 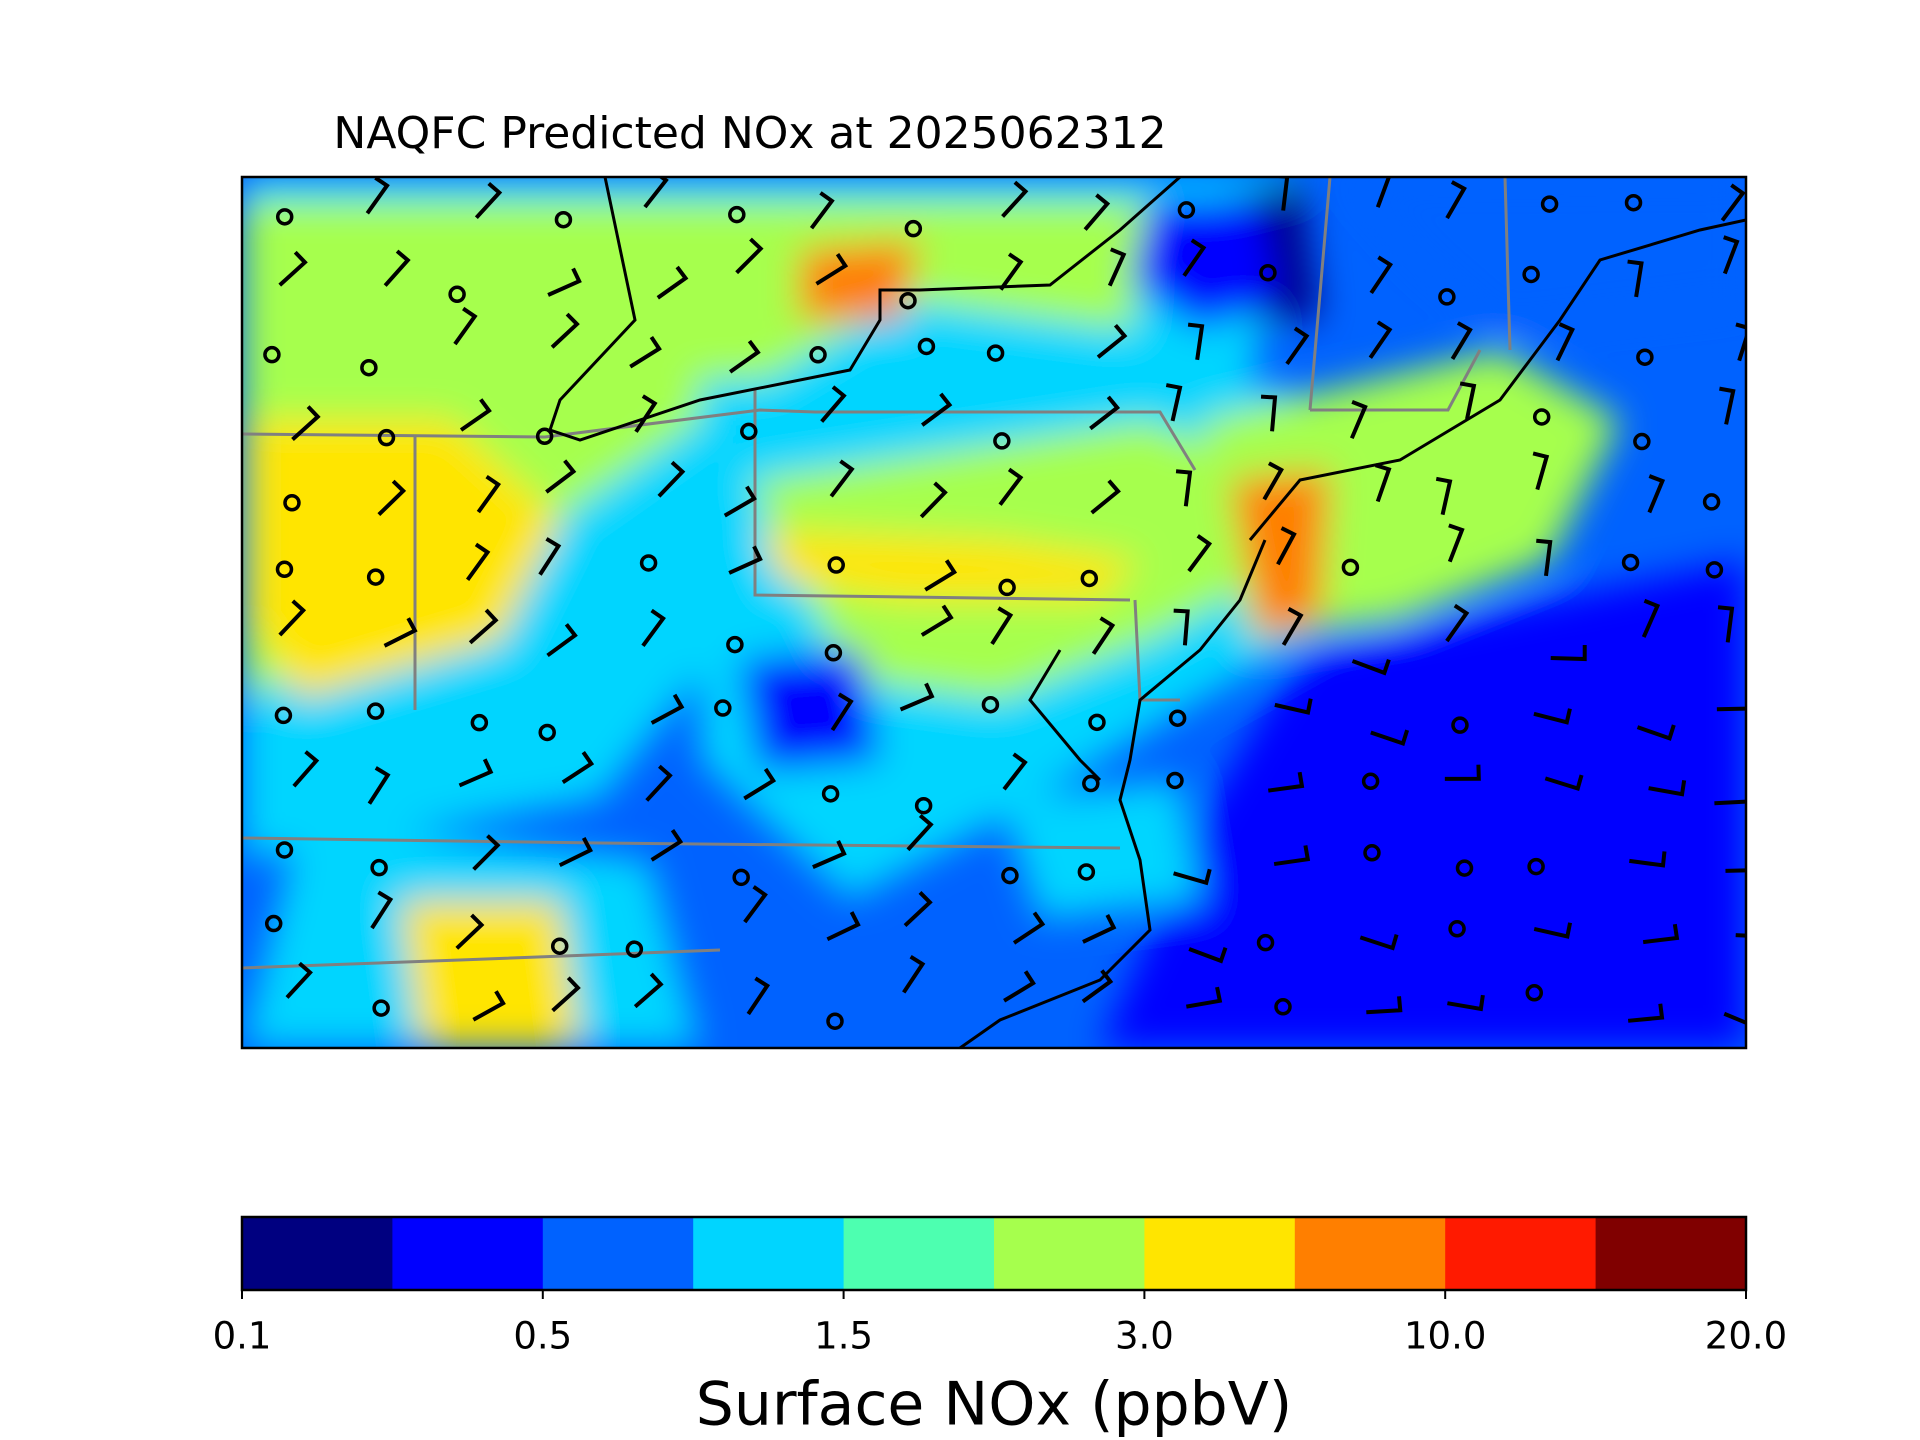 I want to click on colorbar-tick-label: 0.5, so click(x=542, y=1336).